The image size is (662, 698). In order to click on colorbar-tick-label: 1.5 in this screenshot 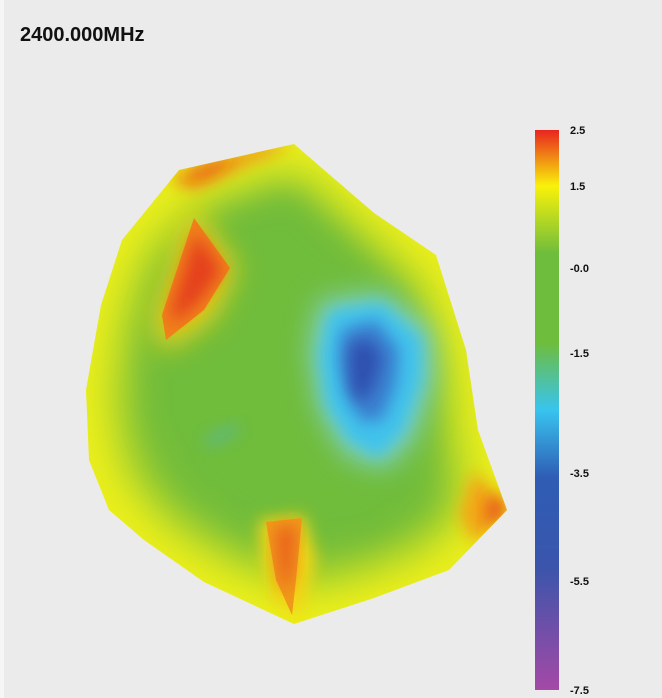, I will do `click(577, 187)`.